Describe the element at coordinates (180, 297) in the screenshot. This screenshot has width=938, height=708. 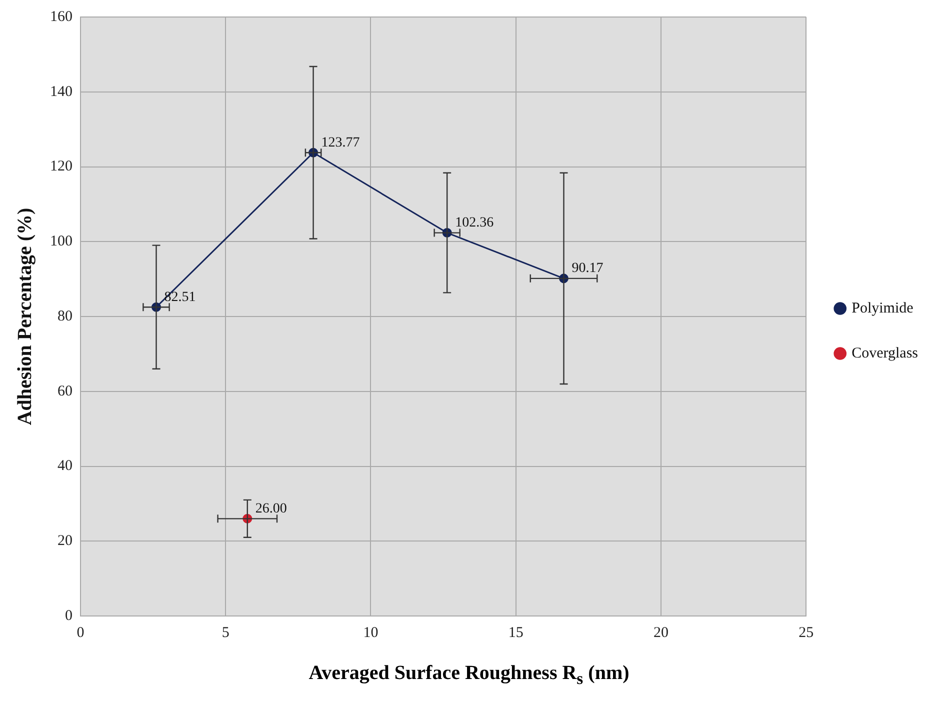
I see `data-label: 82.51` at that location.